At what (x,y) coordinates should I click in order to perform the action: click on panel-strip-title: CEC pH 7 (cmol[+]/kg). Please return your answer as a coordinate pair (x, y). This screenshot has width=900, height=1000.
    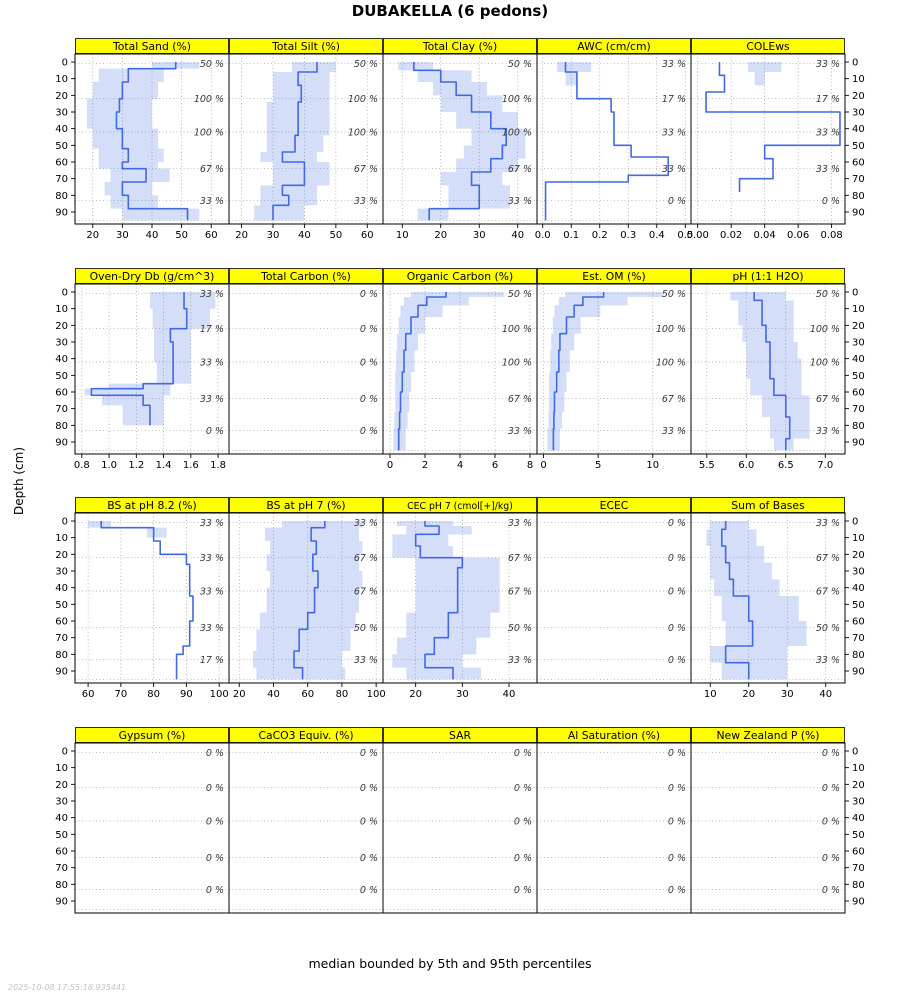
    Looking at the image, I should click on (460, 506).